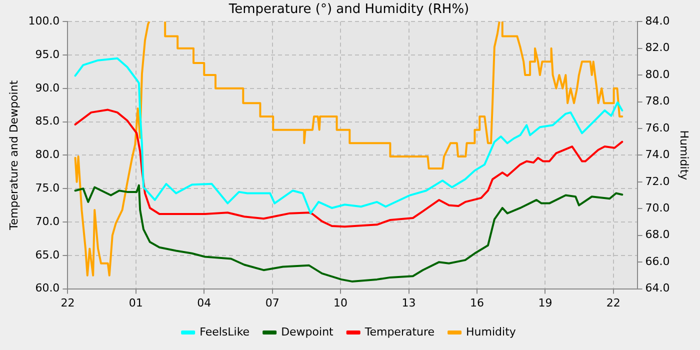 This screenshot has height=350, width=700. I want to click on x-tick-label: 01, so click(135, 303).